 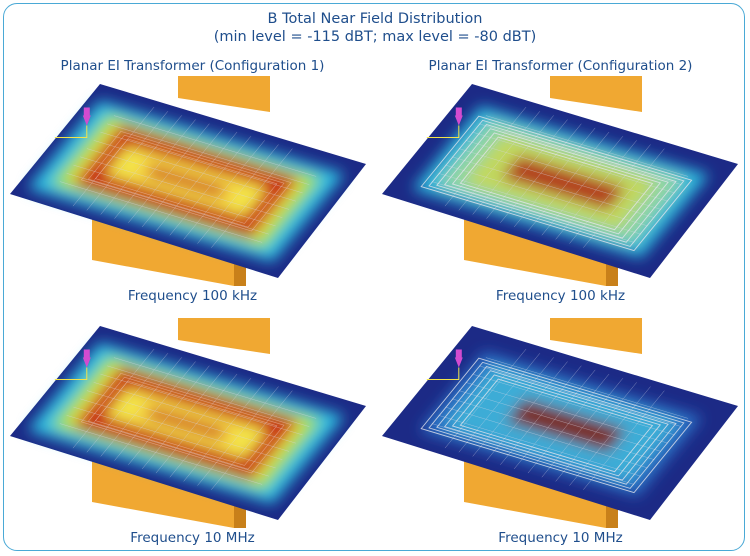 I want to click on caption-config2-10mhz: Frequency 10 MHz, so click(x=560, y=538).